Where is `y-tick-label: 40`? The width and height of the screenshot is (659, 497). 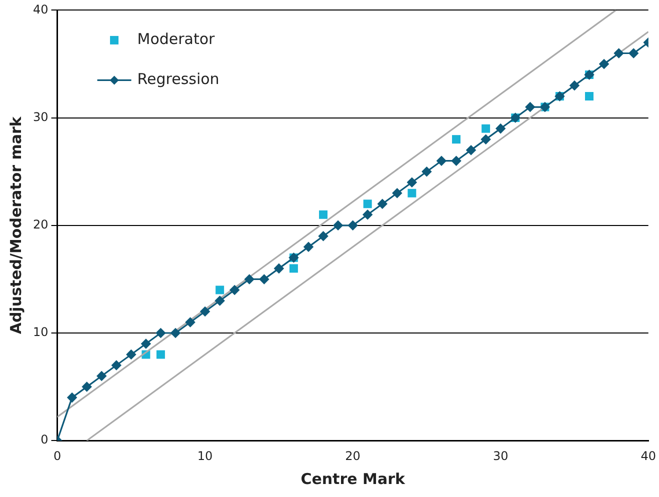 y-tick-label: 40 is located at coordinates (40, 9).